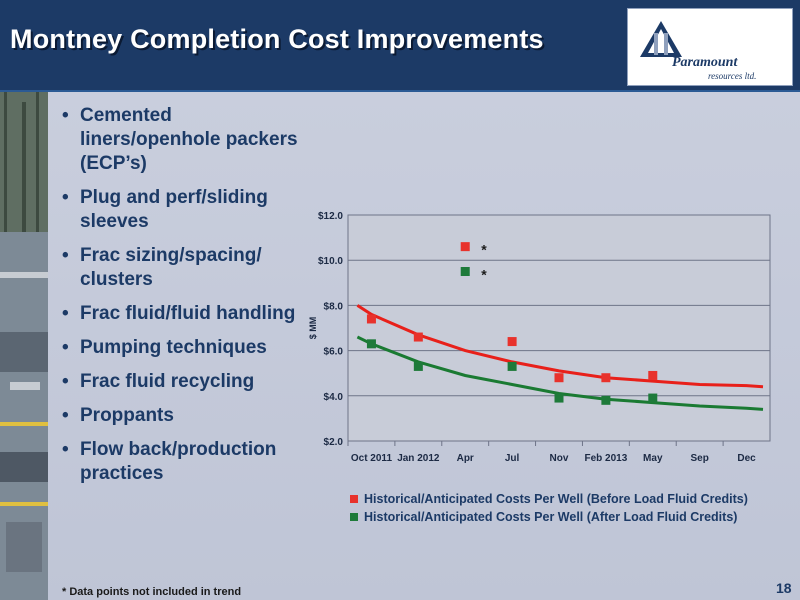 This screenshot has height=600, width=800. I want to click on y-tick-label: $8.0, so click(334, 306).